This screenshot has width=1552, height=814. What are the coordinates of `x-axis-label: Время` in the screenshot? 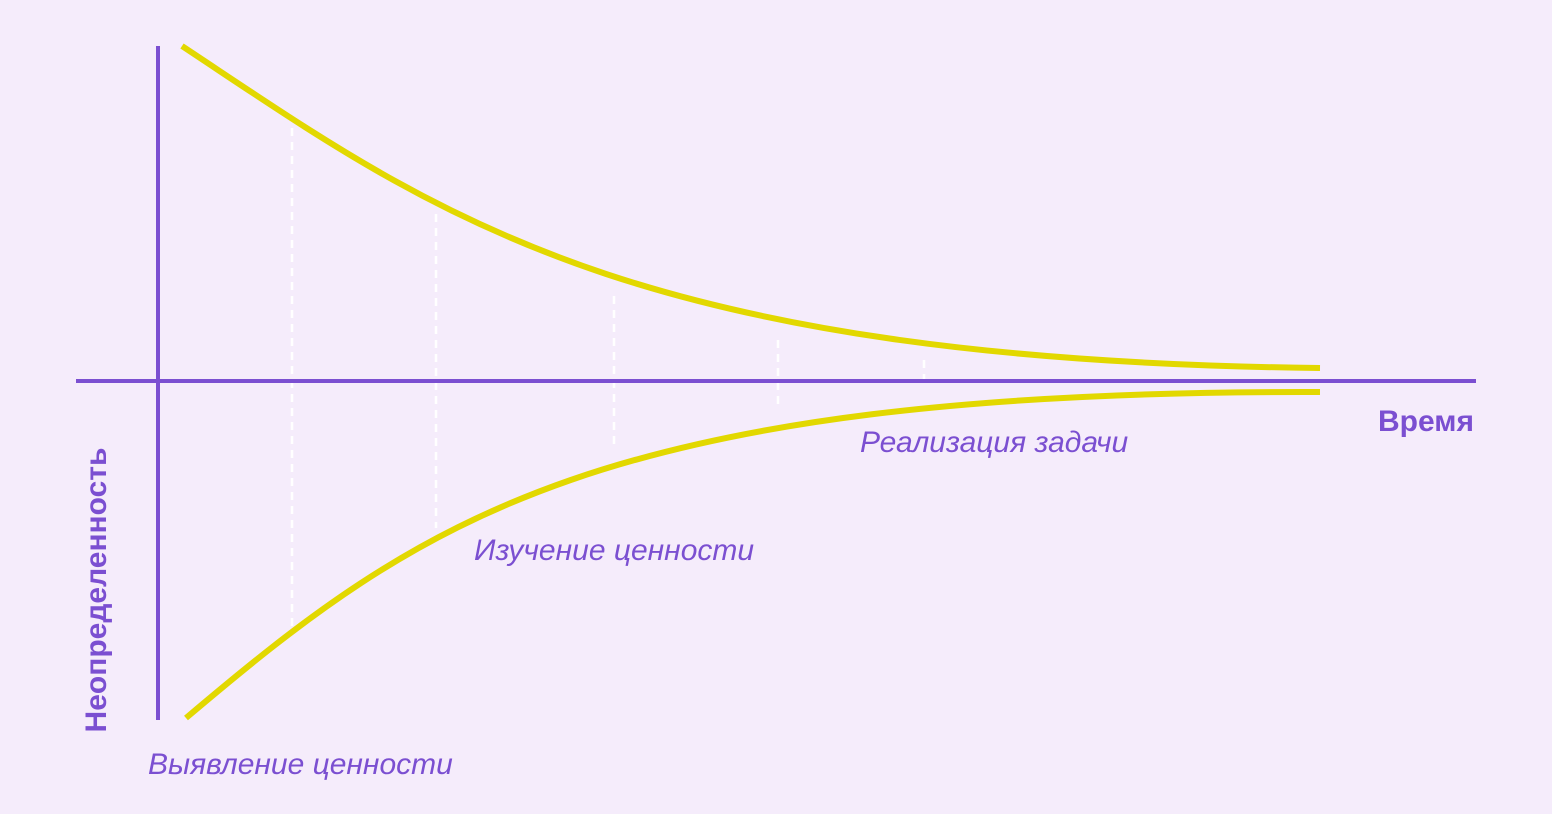 It's located at (1426, 421).